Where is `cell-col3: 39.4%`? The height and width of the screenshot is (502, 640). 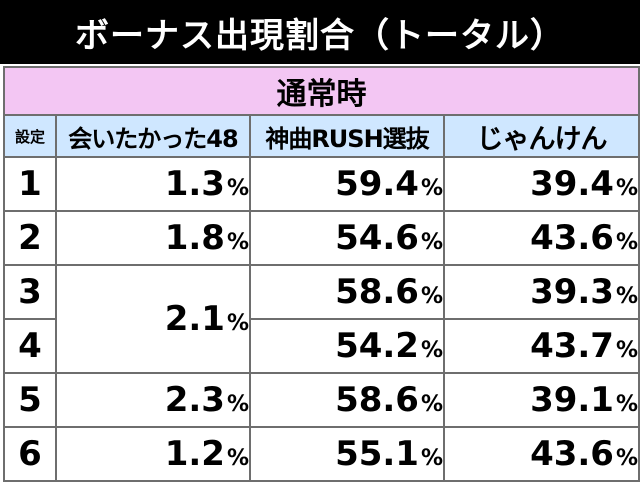
cell-col3: 39.4% is located at coordinates (541, 184).